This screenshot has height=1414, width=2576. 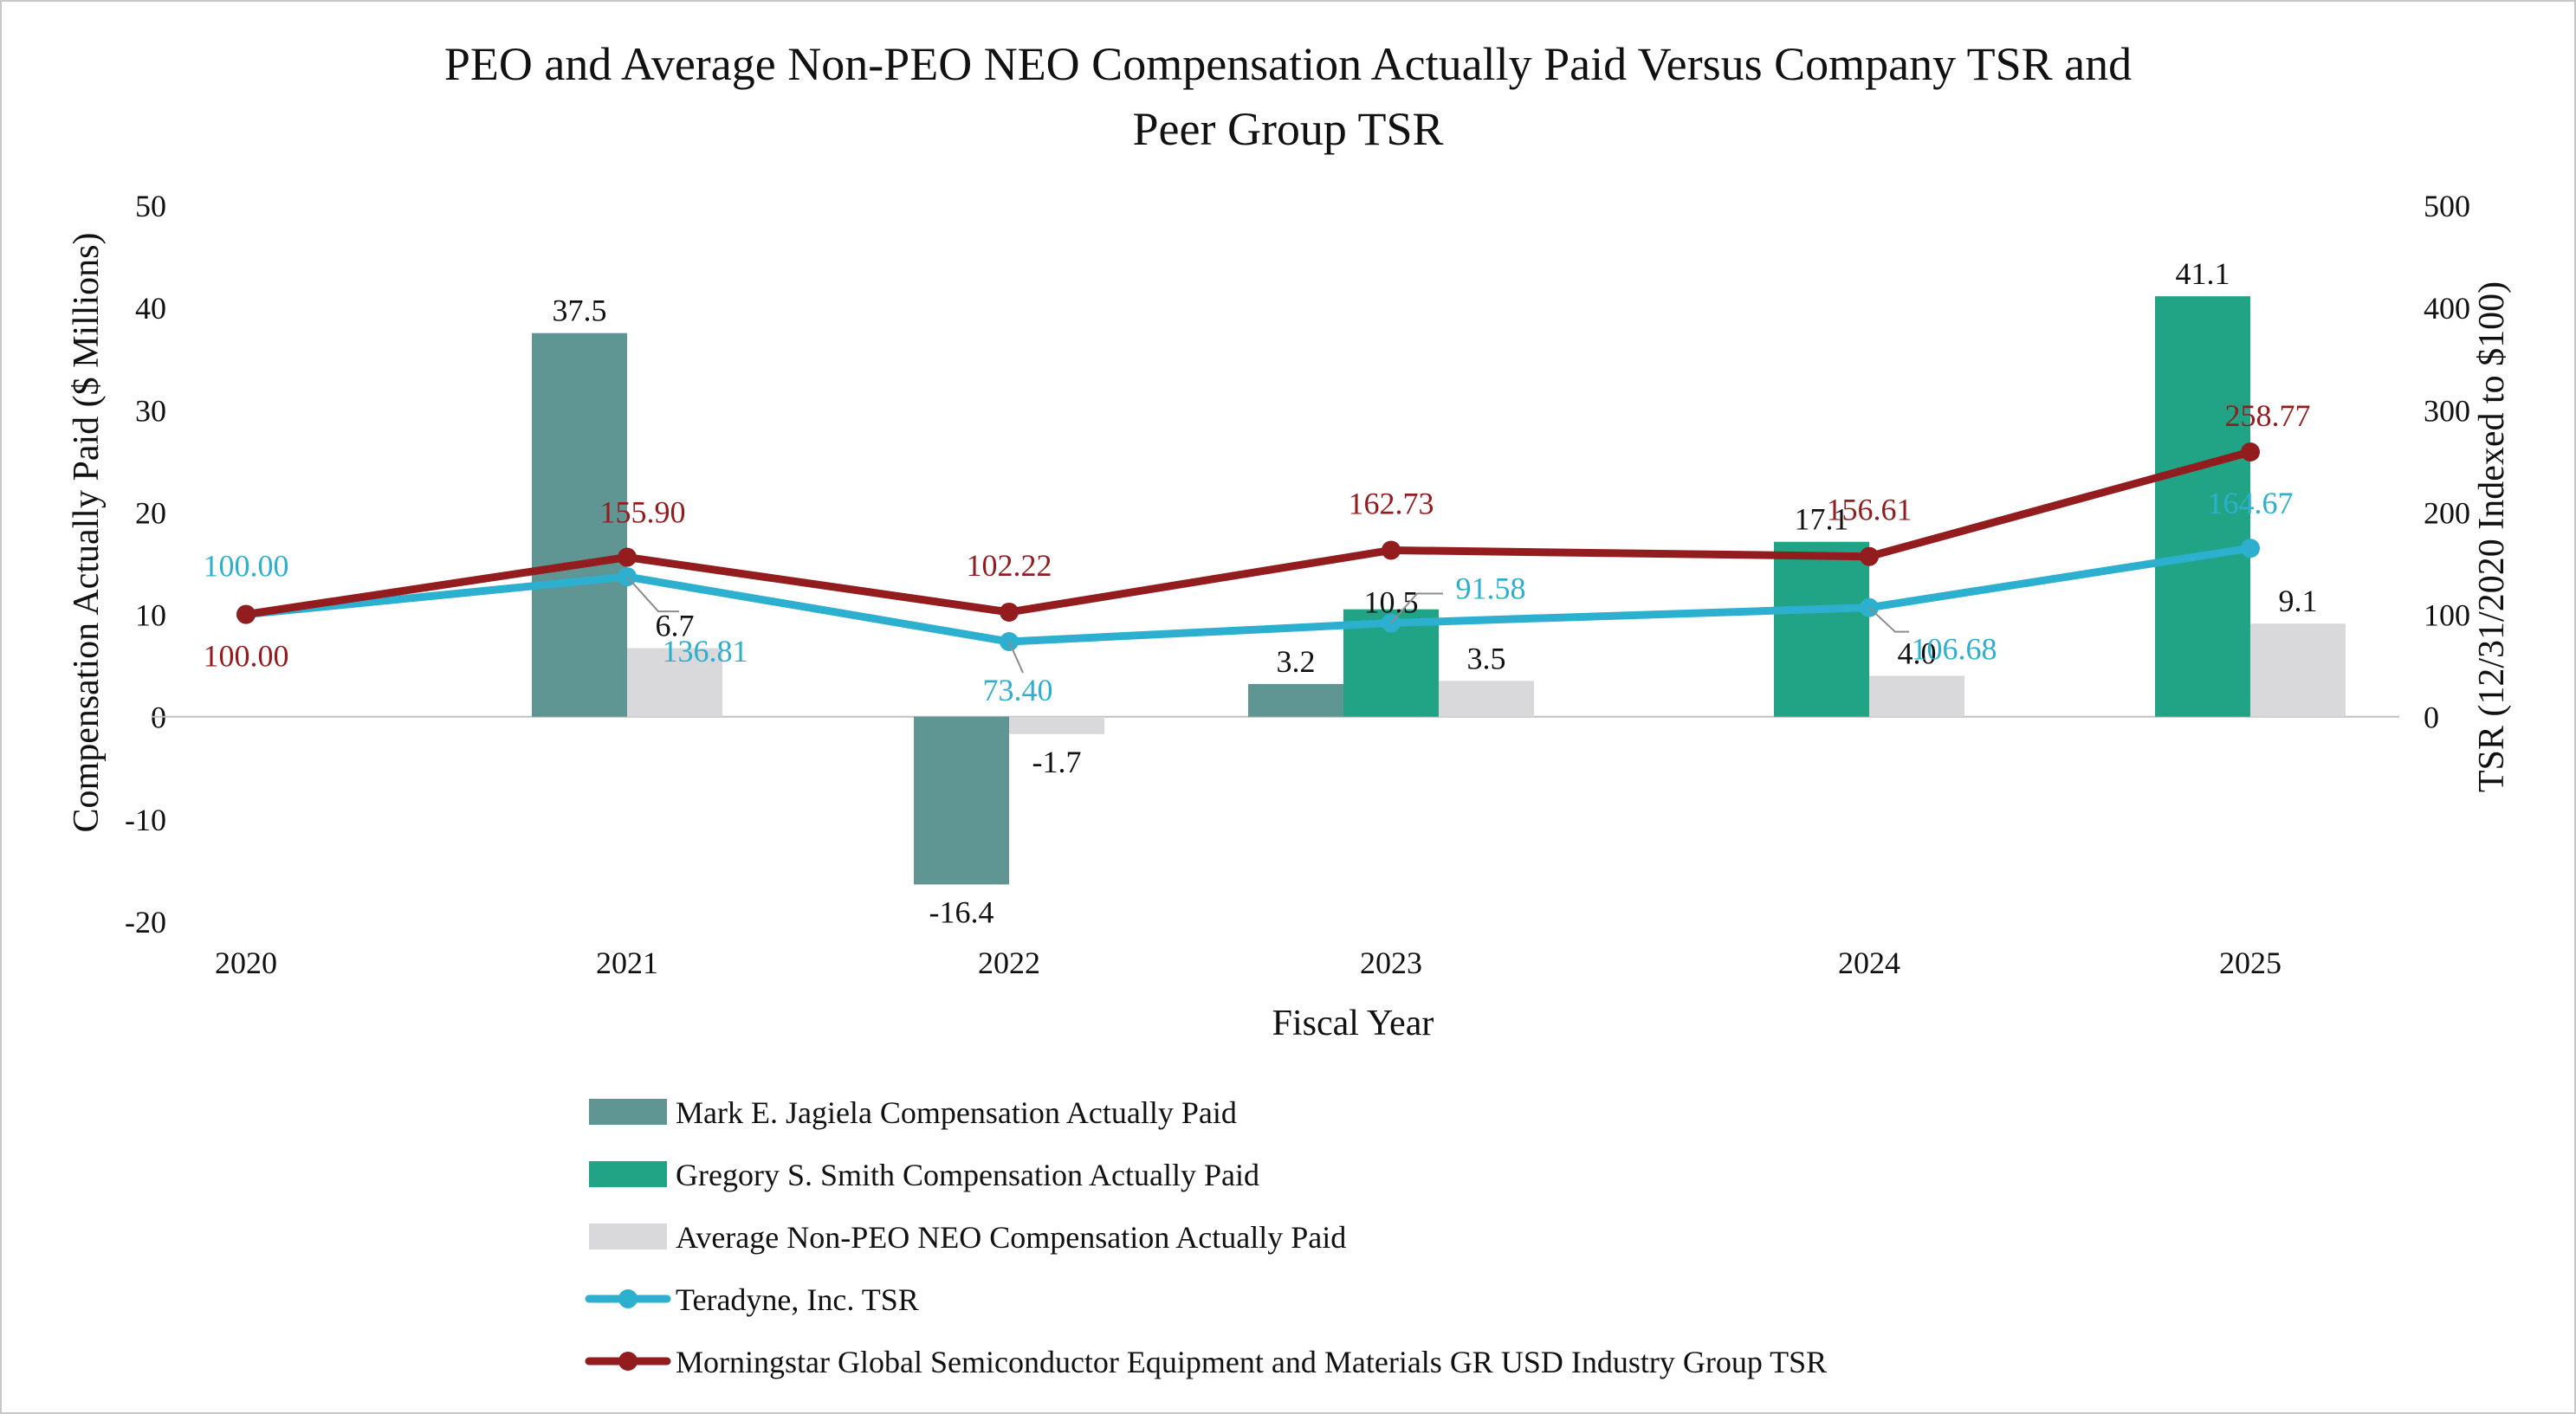 I want to click on right-axis: 0 100 200 300 400 500, so click(x=2447, y=462).